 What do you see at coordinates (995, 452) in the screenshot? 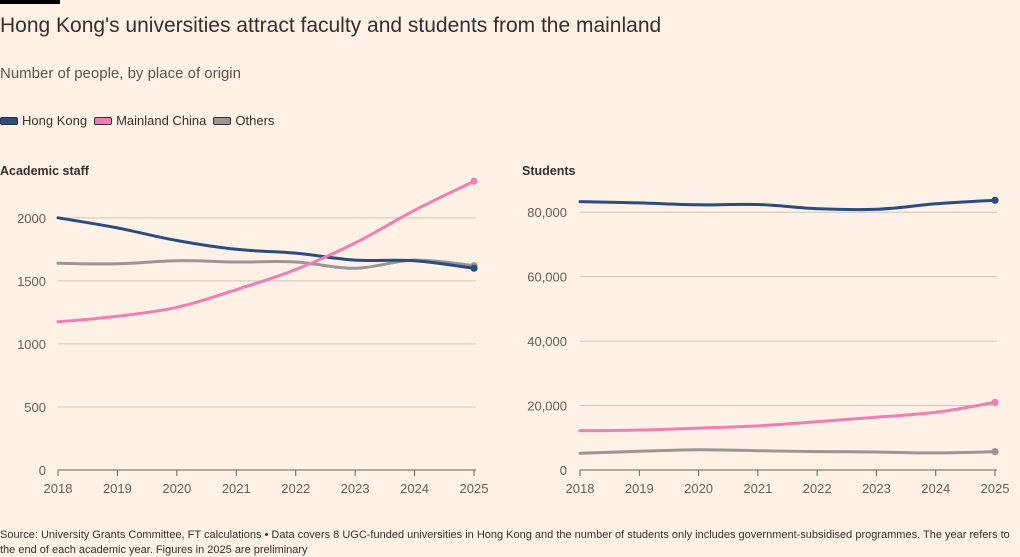
I see `series-end-marker-others` at bounding box center [995, 452].